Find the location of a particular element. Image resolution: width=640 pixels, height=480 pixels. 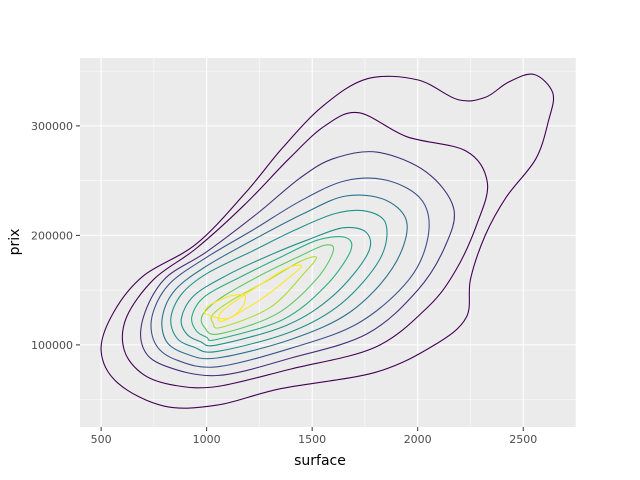

y-tick-label: 100000 is located at coordinates (52, 345).